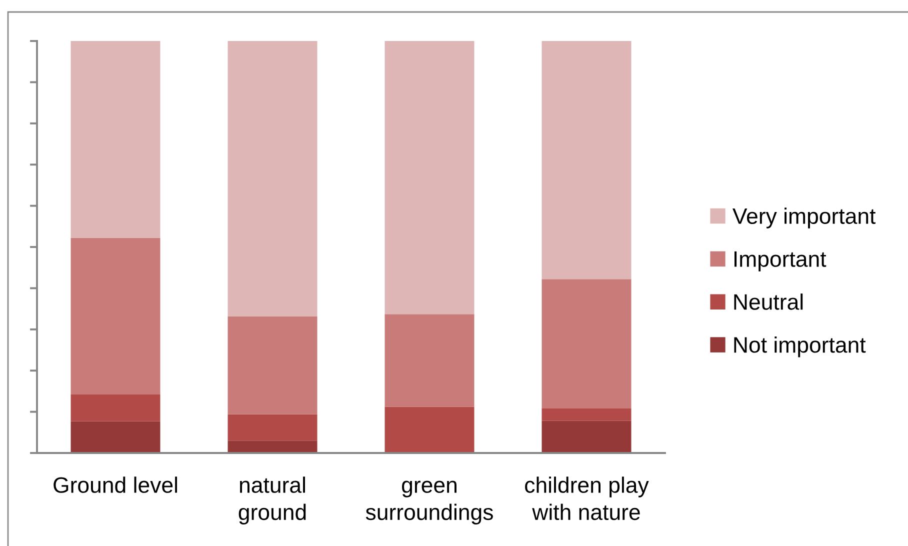  Describe the element at coordinates (800, 347) in the screenshot. I see `legend-label: Not important` at that location.